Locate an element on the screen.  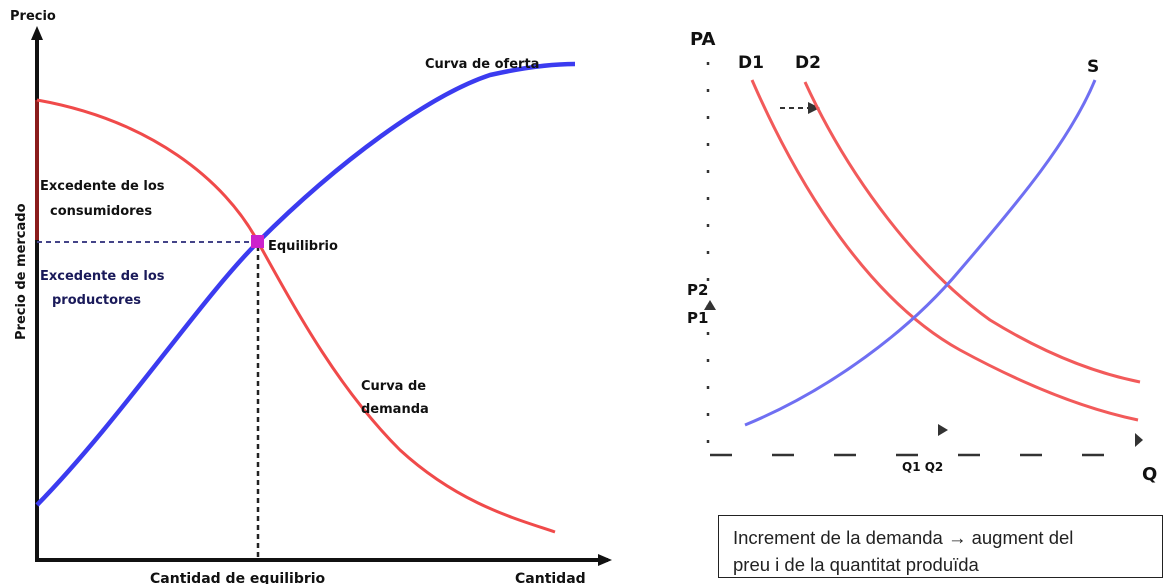
curve-label-s: S is located at coordinates (1093, 67).